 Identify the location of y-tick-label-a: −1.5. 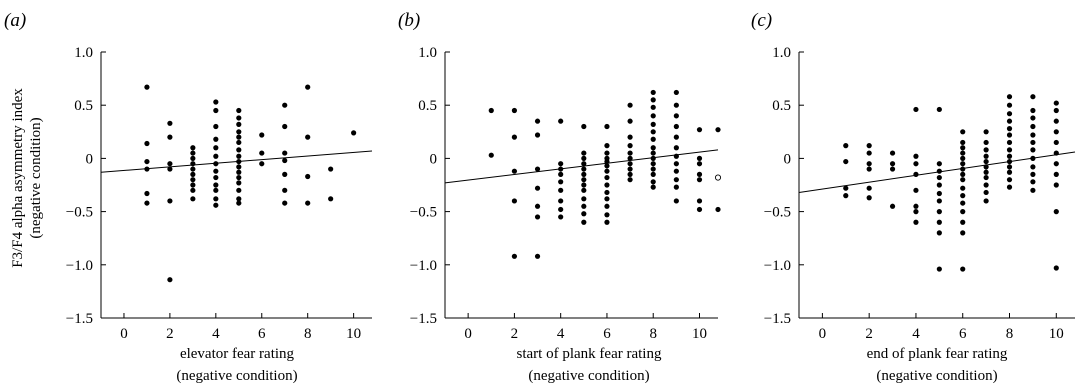
(79, 319).